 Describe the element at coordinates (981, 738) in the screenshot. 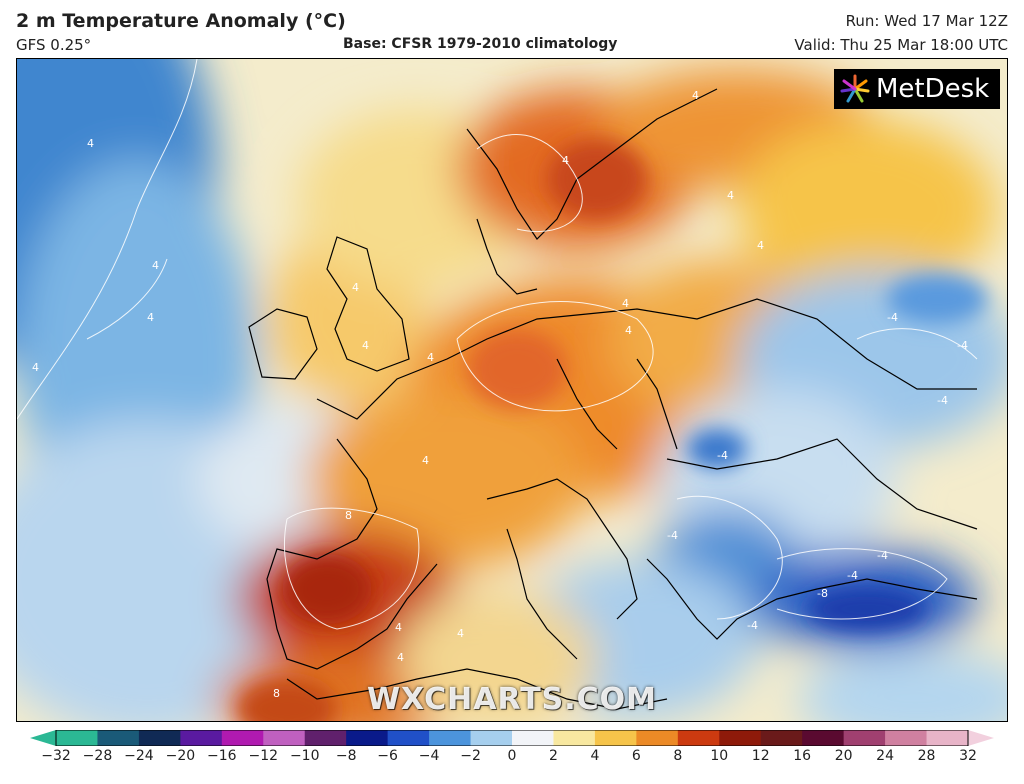

I see `colorbar-max-arrow` at that location.